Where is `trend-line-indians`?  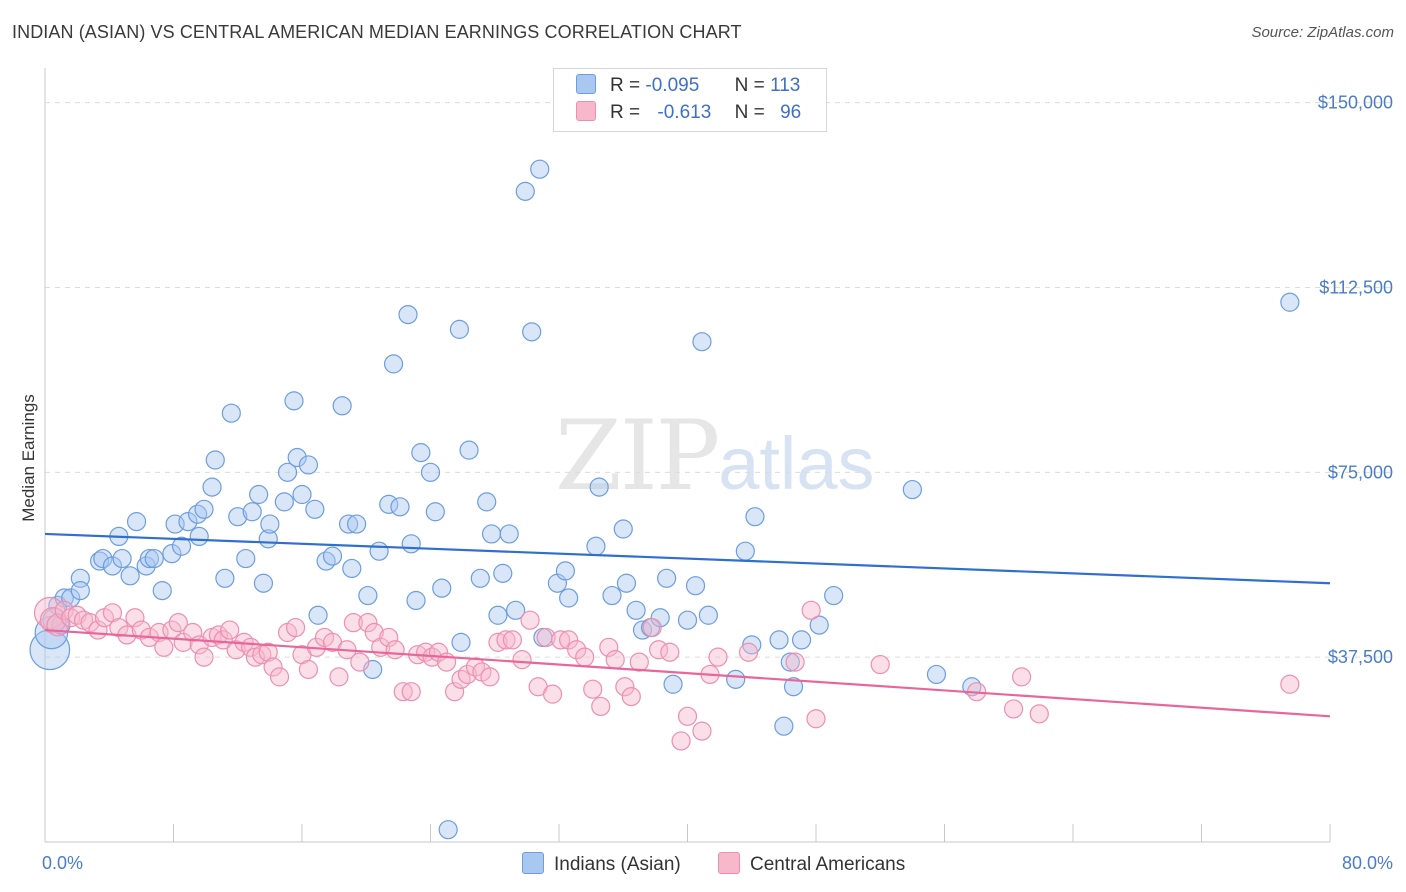
trend-line-indians is located at coordinates (687, 558).